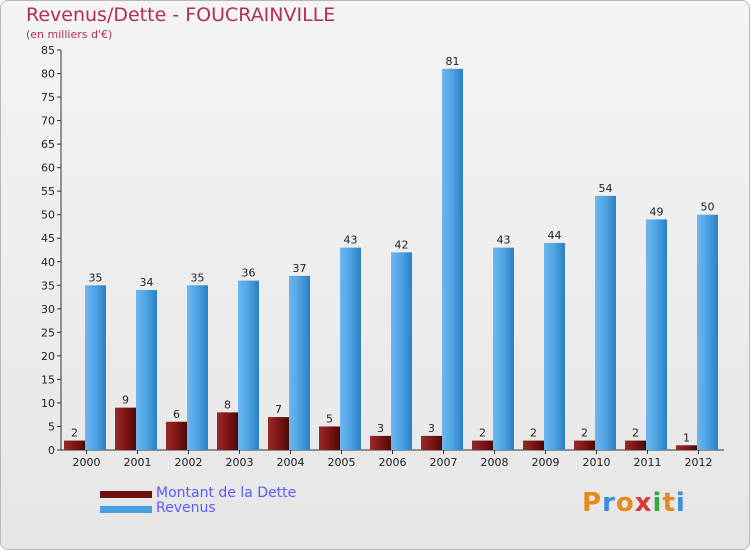  What do you see at coordinates (592, 503) in the screenshot?
I see `logo-letter: P` at bounding box center [592, 503].